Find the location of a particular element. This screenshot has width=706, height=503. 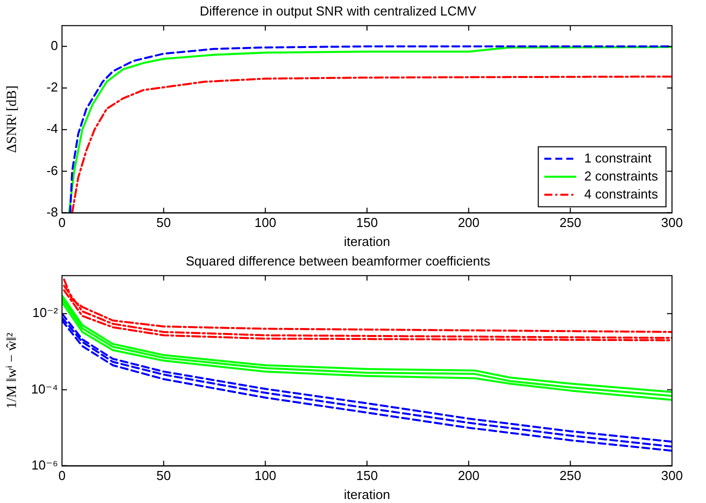

legend-label: 2 constraints is located at coordinates (621, 176).